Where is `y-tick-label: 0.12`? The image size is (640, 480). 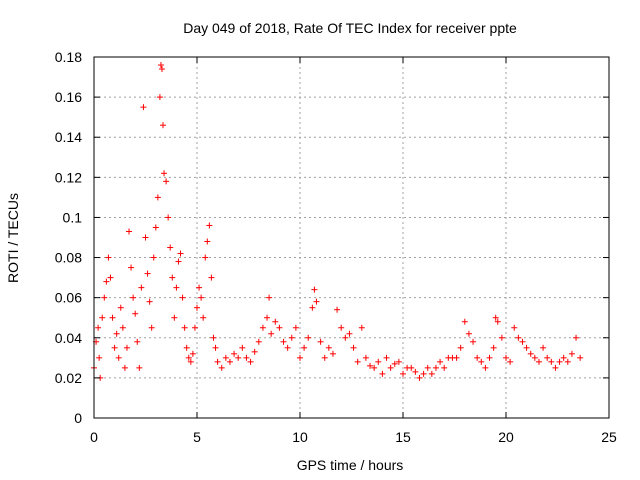 y-tick-label: 0.12 is located at coordinates (68, 177).